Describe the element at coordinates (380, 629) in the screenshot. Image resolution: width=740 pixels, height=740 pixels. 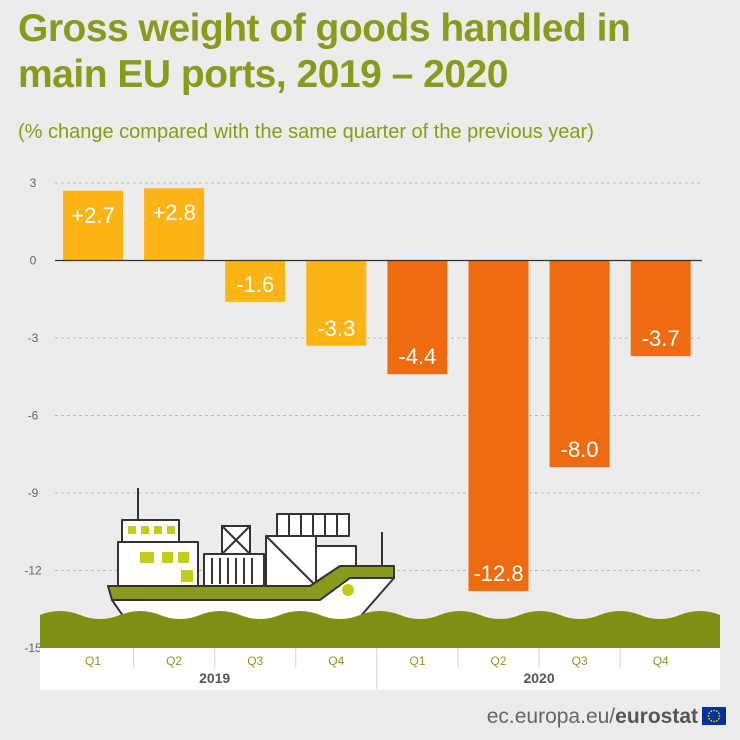
I see `sea-waves` at that location.